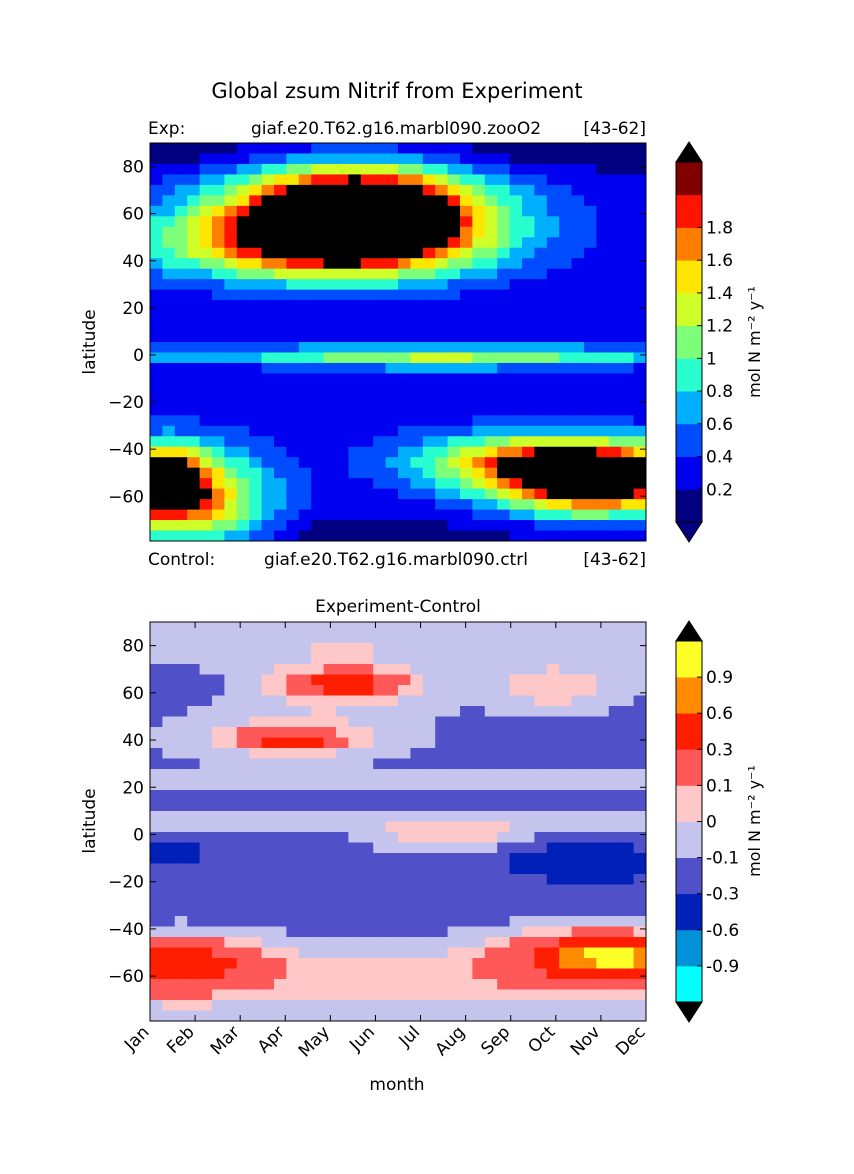 The height and width of the screenshot is (1174, 854). I want to click on difference-colorbar-tick-label: -0.1, so click(722, 859).